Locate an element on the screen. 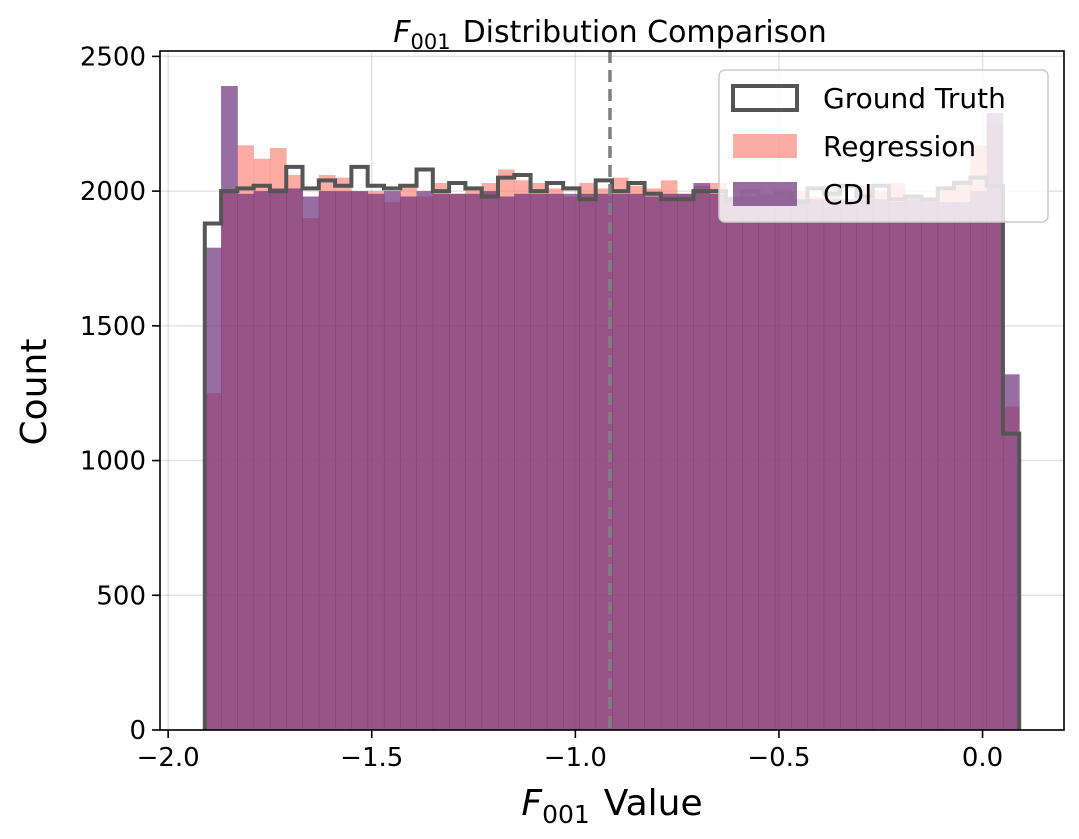 Image resolution: width=1079 pixels, height=839 pixels. title-symbol: F is located at coordinates (402, 32).